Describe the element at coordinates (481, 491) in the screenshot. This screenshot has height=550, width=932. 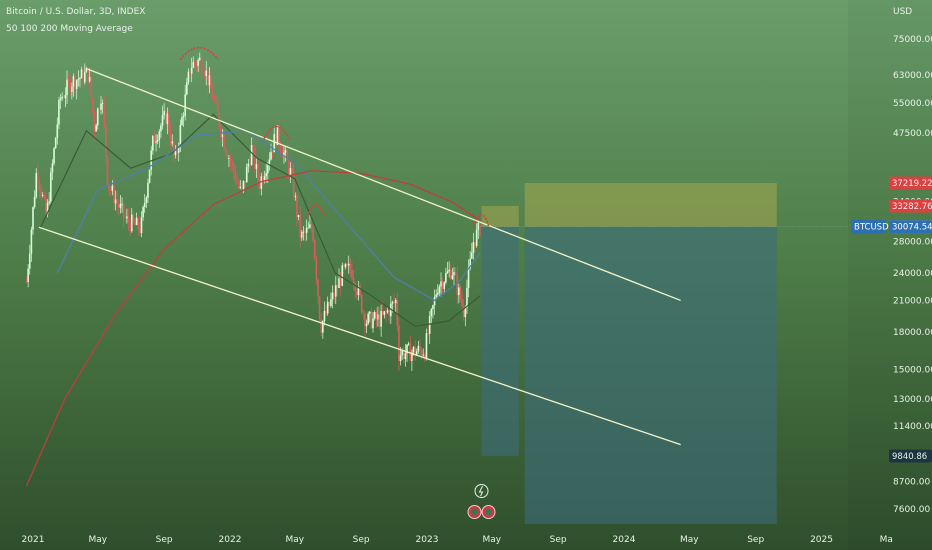
I see `lightning-bolt` at that location.